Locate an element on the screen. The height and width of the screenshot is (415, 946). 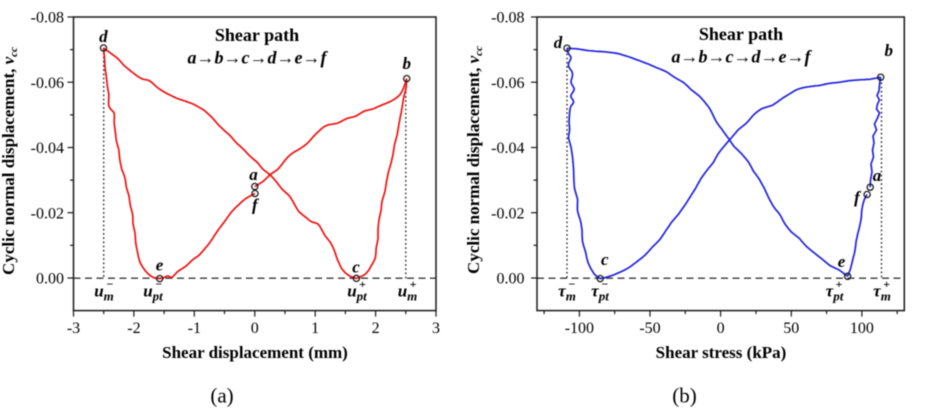
svg-text: Shear stress (kPa) is located at coordinates (721, 352).